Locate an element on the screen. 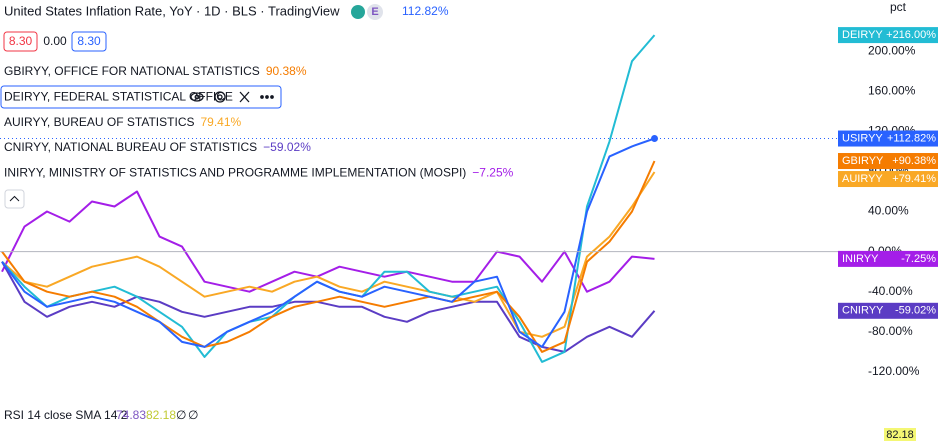 Image resolution: width=940 pixels, height=441 pixels. legend-value: −59.02% is located at coordinates (287, 147).